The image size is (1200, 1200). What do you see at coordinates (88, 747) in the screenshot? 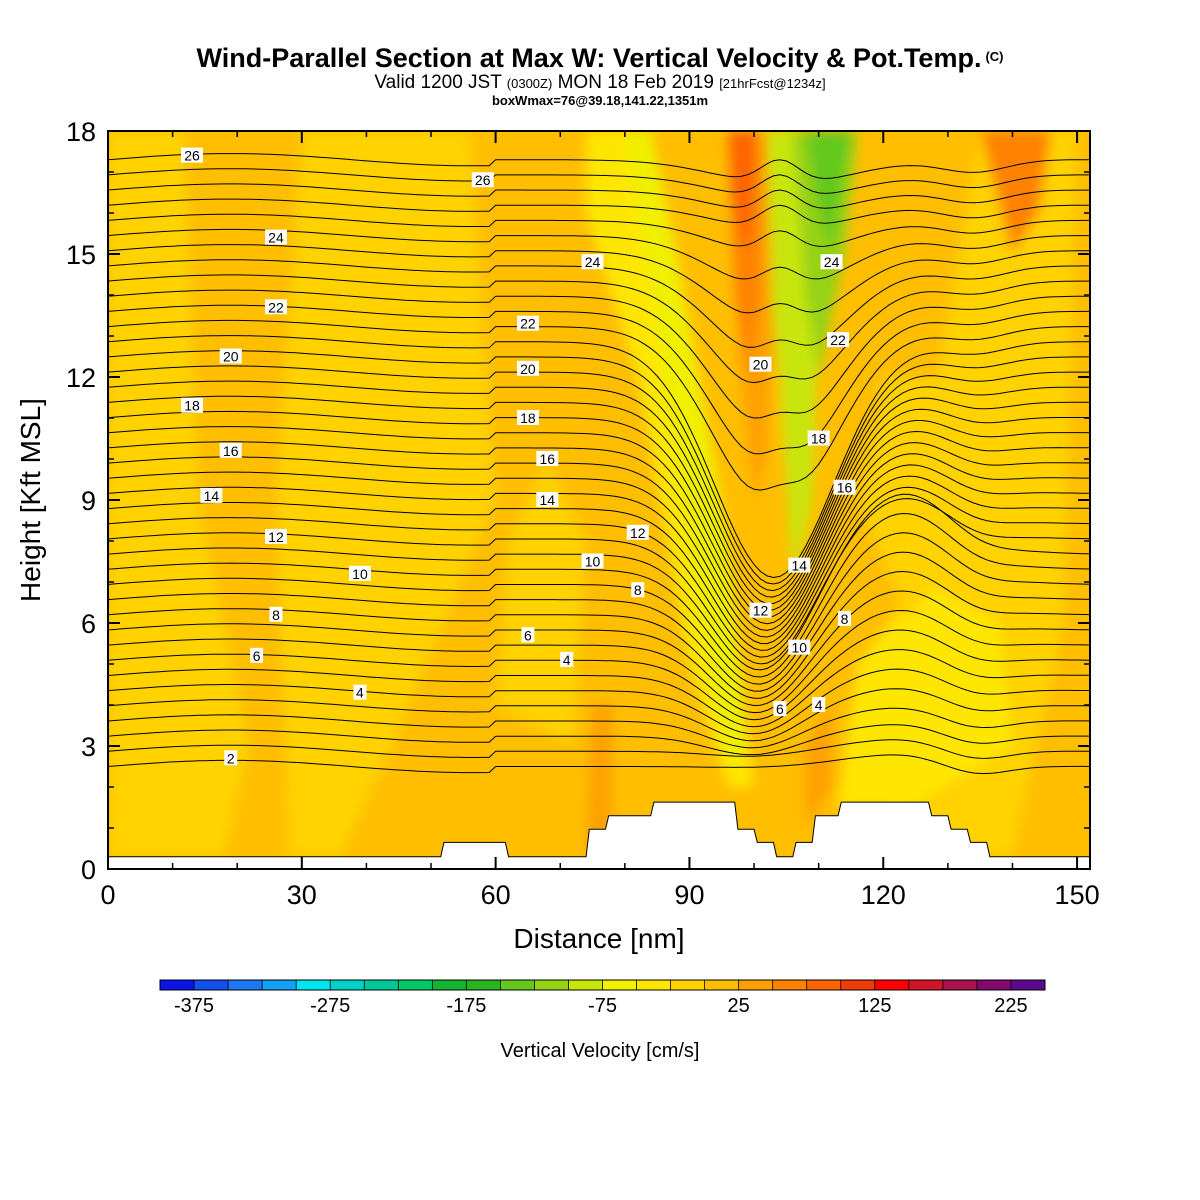
I see `y-tick-label: 3` at bounding box center [88, 747].